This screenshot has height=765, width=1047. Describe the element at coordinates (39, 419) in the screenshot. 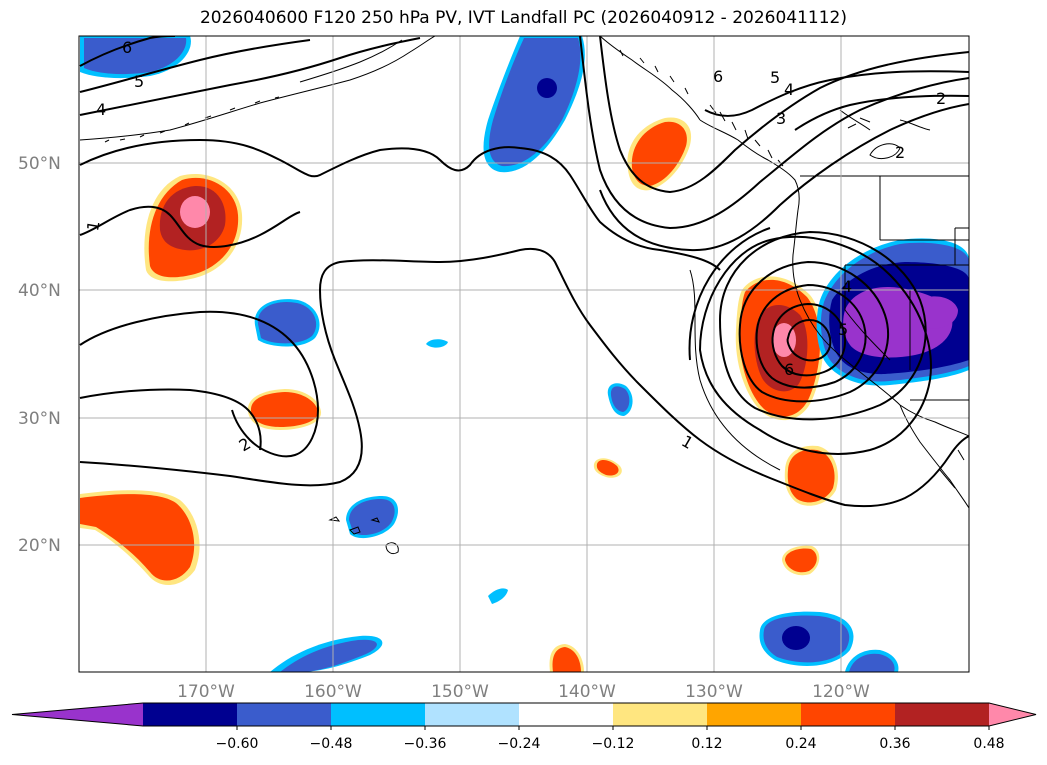

I see `lat-label: 30°N` at that location.